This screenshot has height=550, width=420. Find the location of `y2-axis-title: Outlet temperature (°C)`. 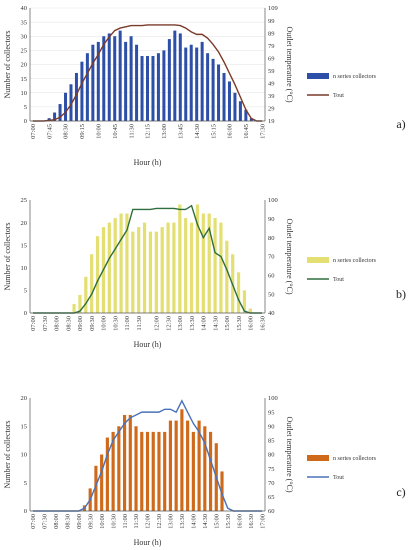

y2-axis-title: Outlet temperature (°C) is located at coordinates (289, 256).